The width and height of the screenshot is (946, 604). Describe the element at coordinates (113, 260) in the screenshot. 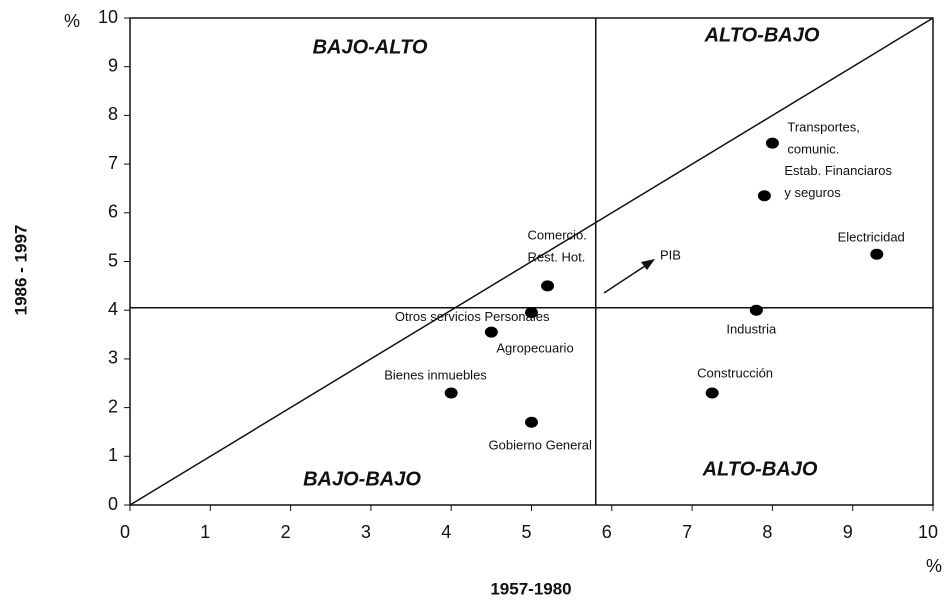

I see `y-tick-label: 5` at that location.